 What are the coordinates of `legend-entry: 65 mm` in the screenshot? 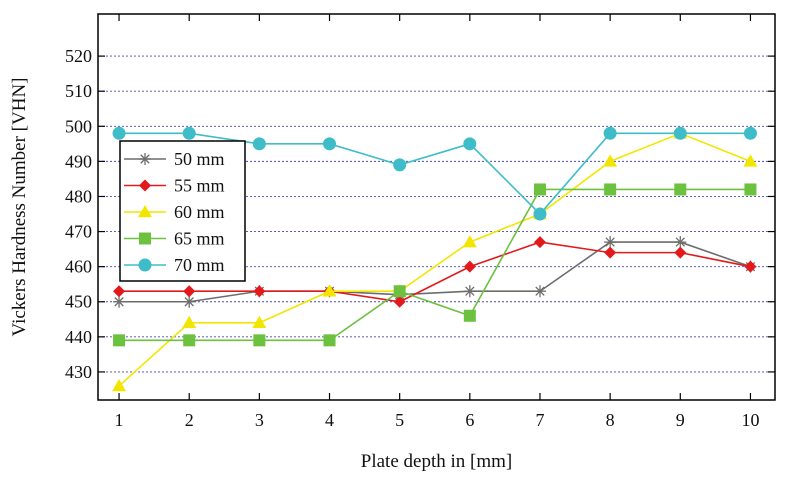 It's located at (174, 239).